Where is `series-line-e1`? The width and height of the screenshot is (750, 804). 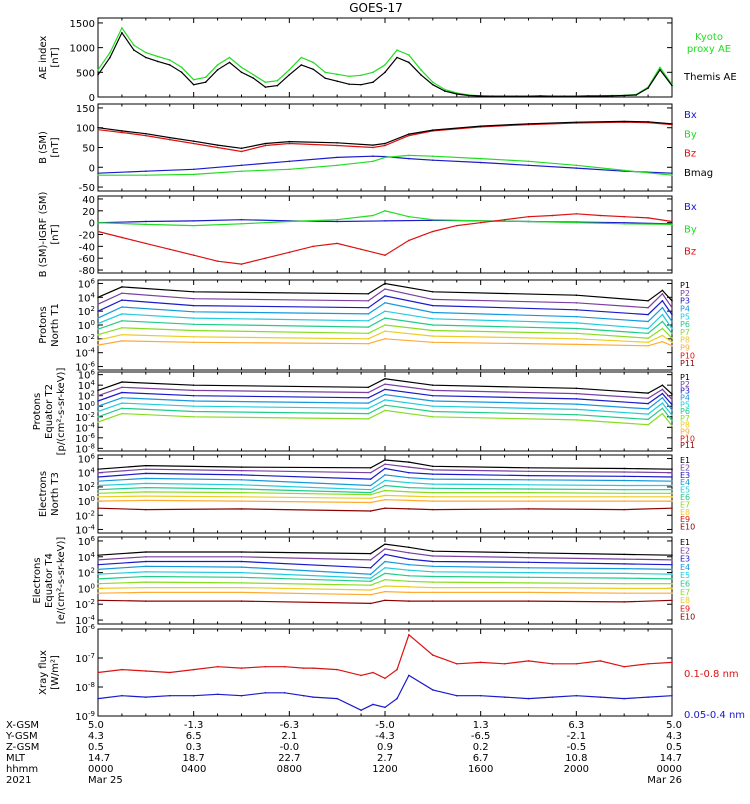
series-line-e1 is located at coordinates (385, 464).